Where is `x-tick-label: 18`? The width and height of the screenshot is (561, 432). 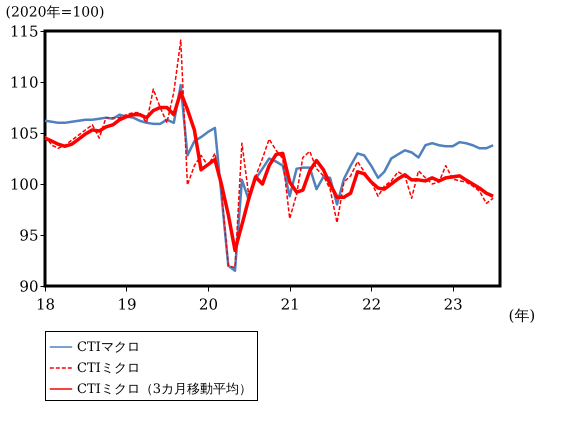
x-tick-label: 18 is located at coordinates (46, 305).